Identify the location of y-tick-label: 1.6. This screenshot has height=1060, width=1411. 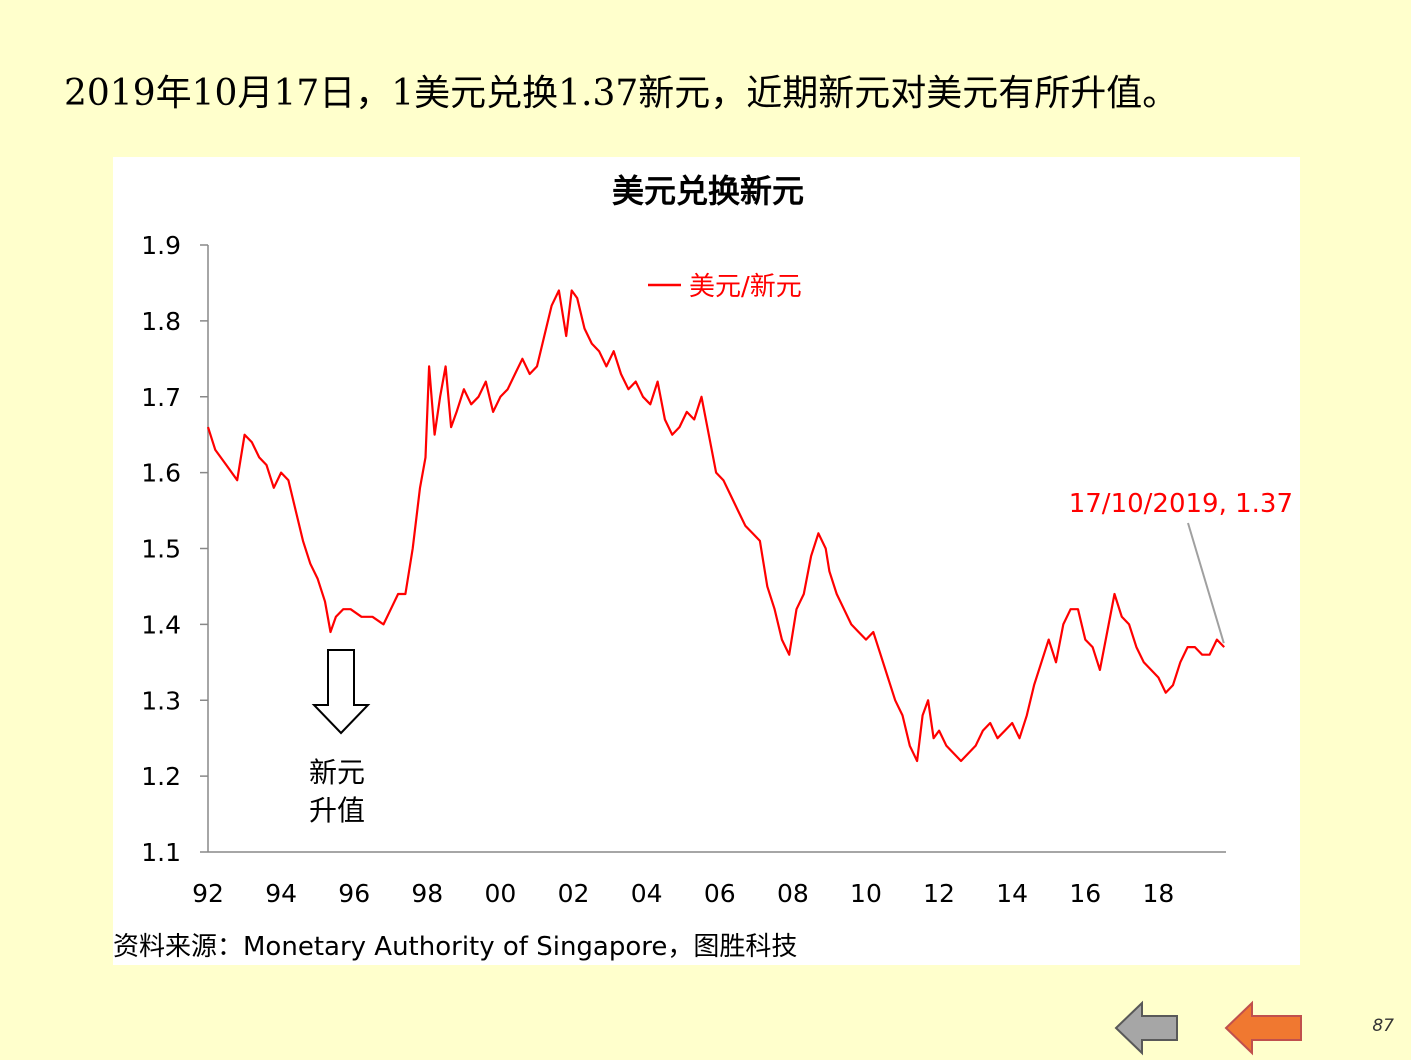
(161, 473).